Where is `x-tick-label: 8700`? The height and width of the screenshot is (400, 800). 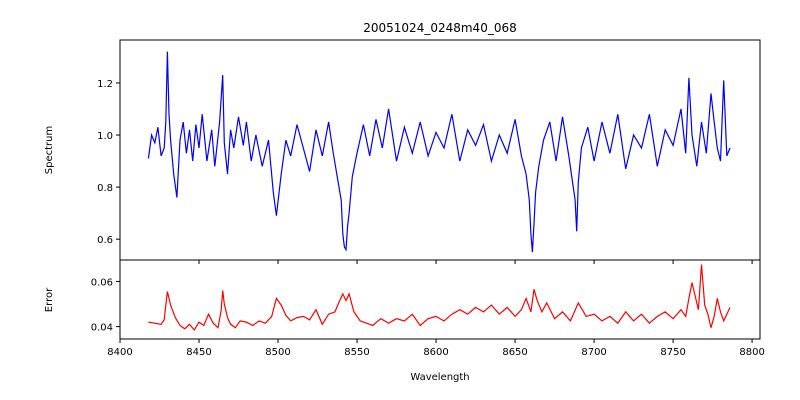
x-tick-label: 8700 is located at coordinates (593, 352).